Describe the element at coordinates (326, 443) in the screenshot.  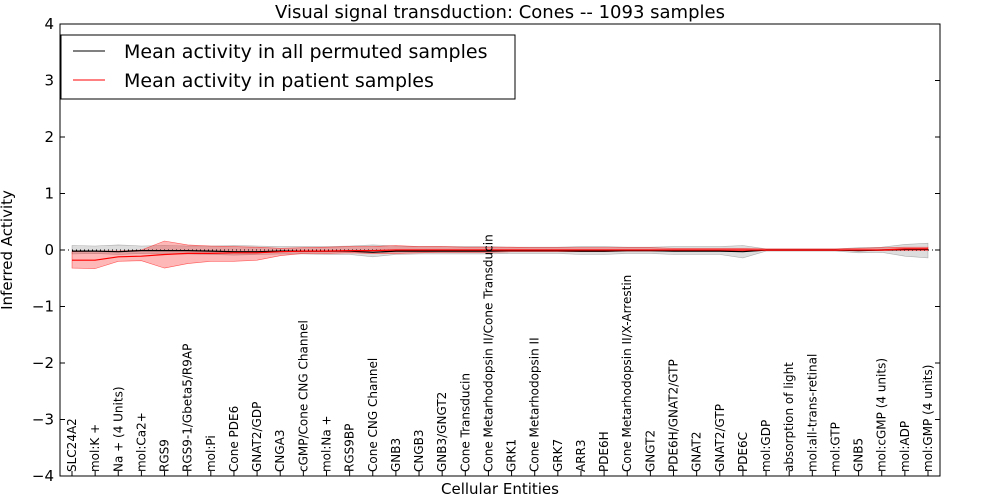
I see `category-label: mol:Na +` at that location.